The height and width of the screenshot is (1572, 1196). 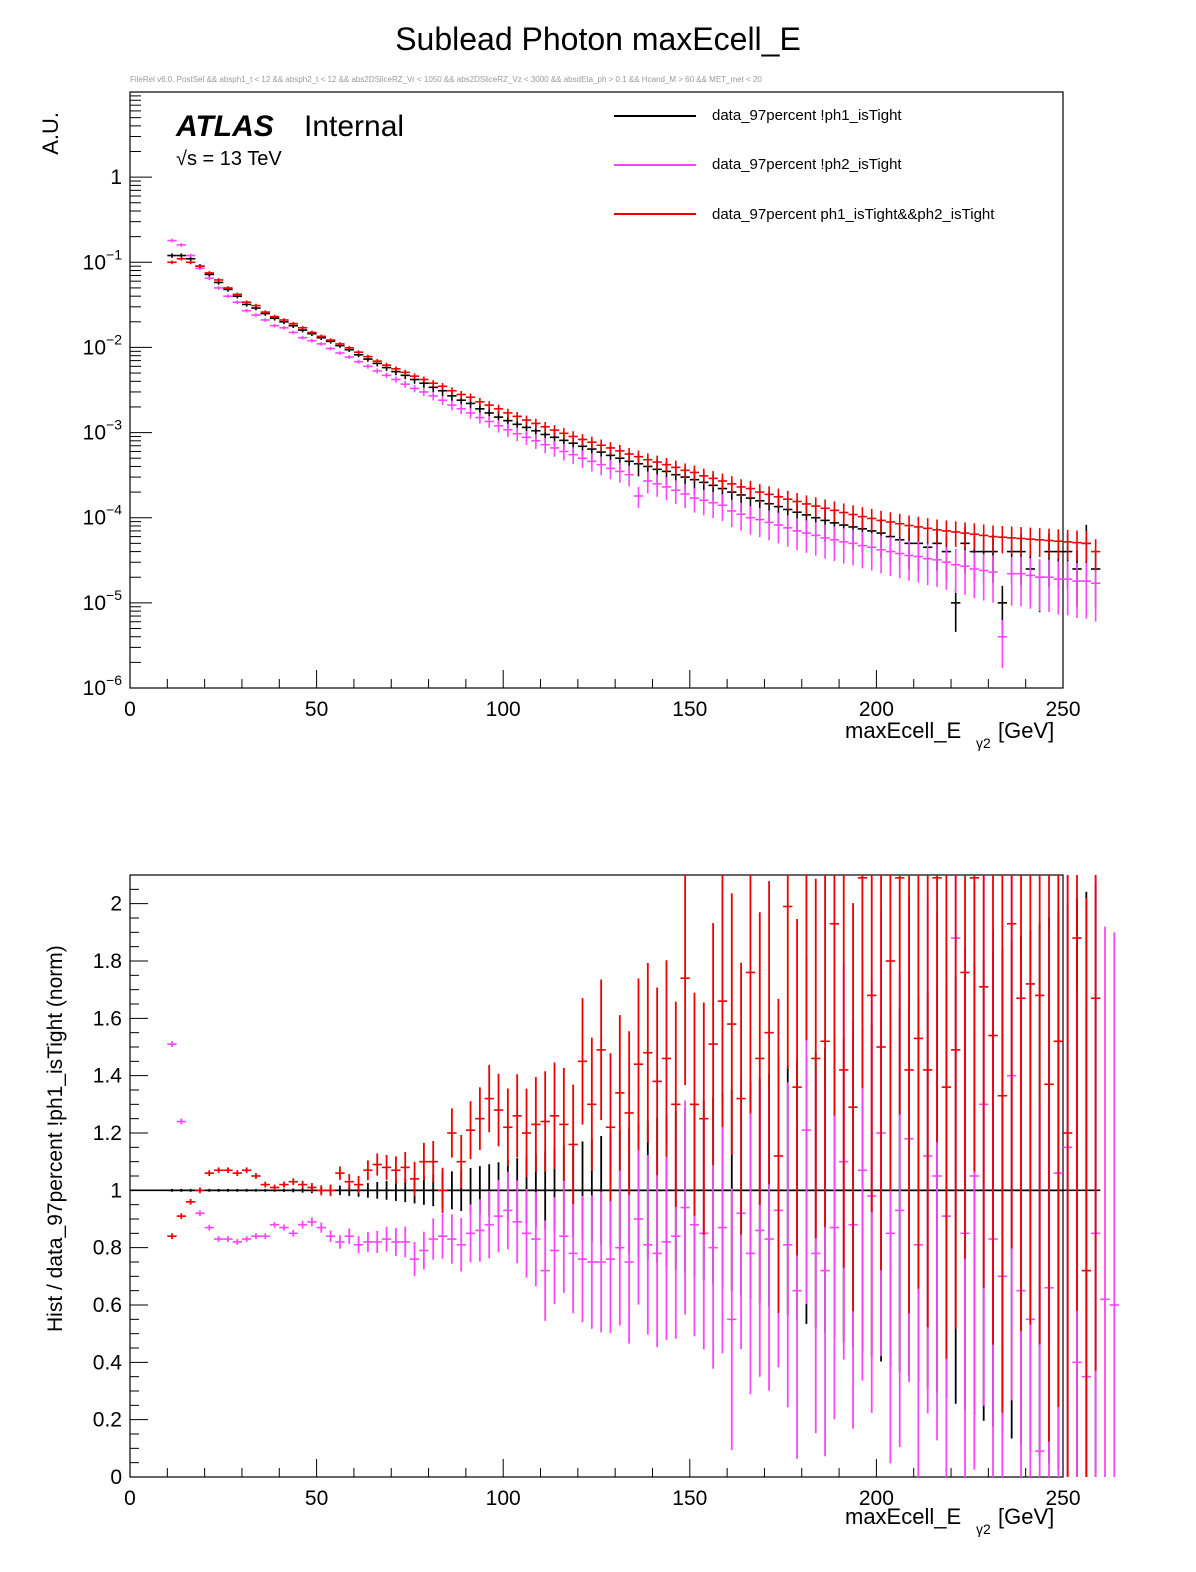 What do you see at coordinates (103, 516) in the screenshot?
I see `top-y-tick-label: 10⁻⁴` at bounding box center [103, 516].